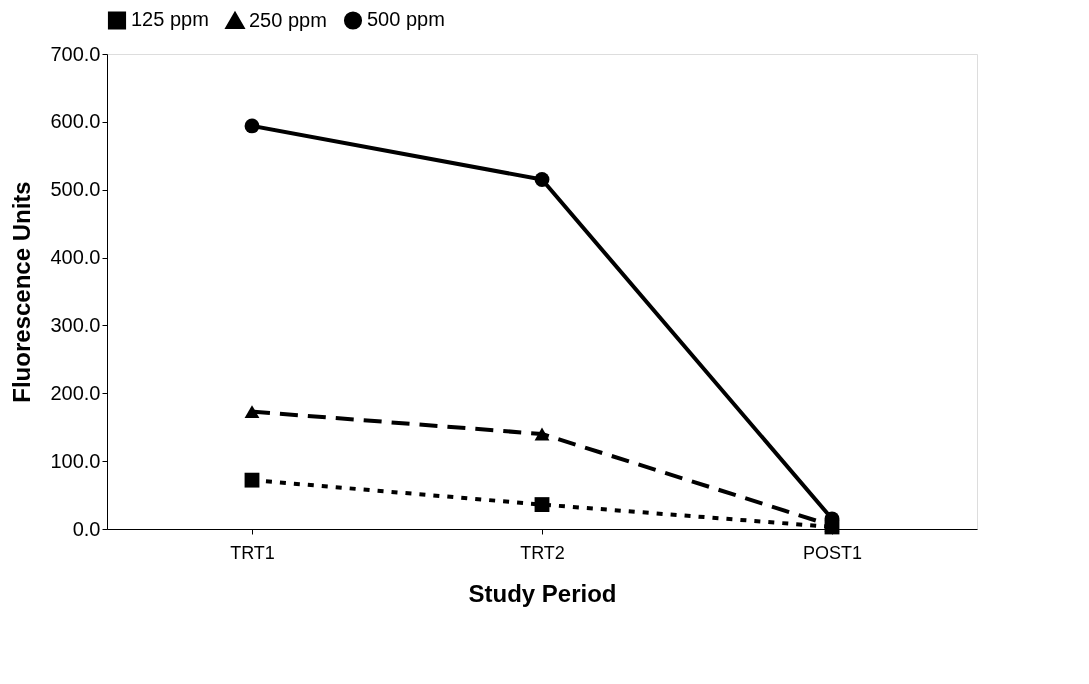  Describe the element at coordinates (832, 552) in the screenshot. I see `x-tick-label: POST1` at that location.